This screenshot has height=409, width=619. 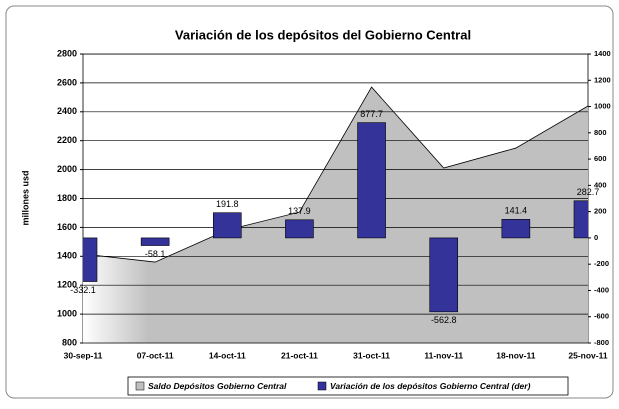 What do you see at coordinates (67, 285) in the screenshot?
I see `y-tick-label: 1200` at bounding box center [67, 285].